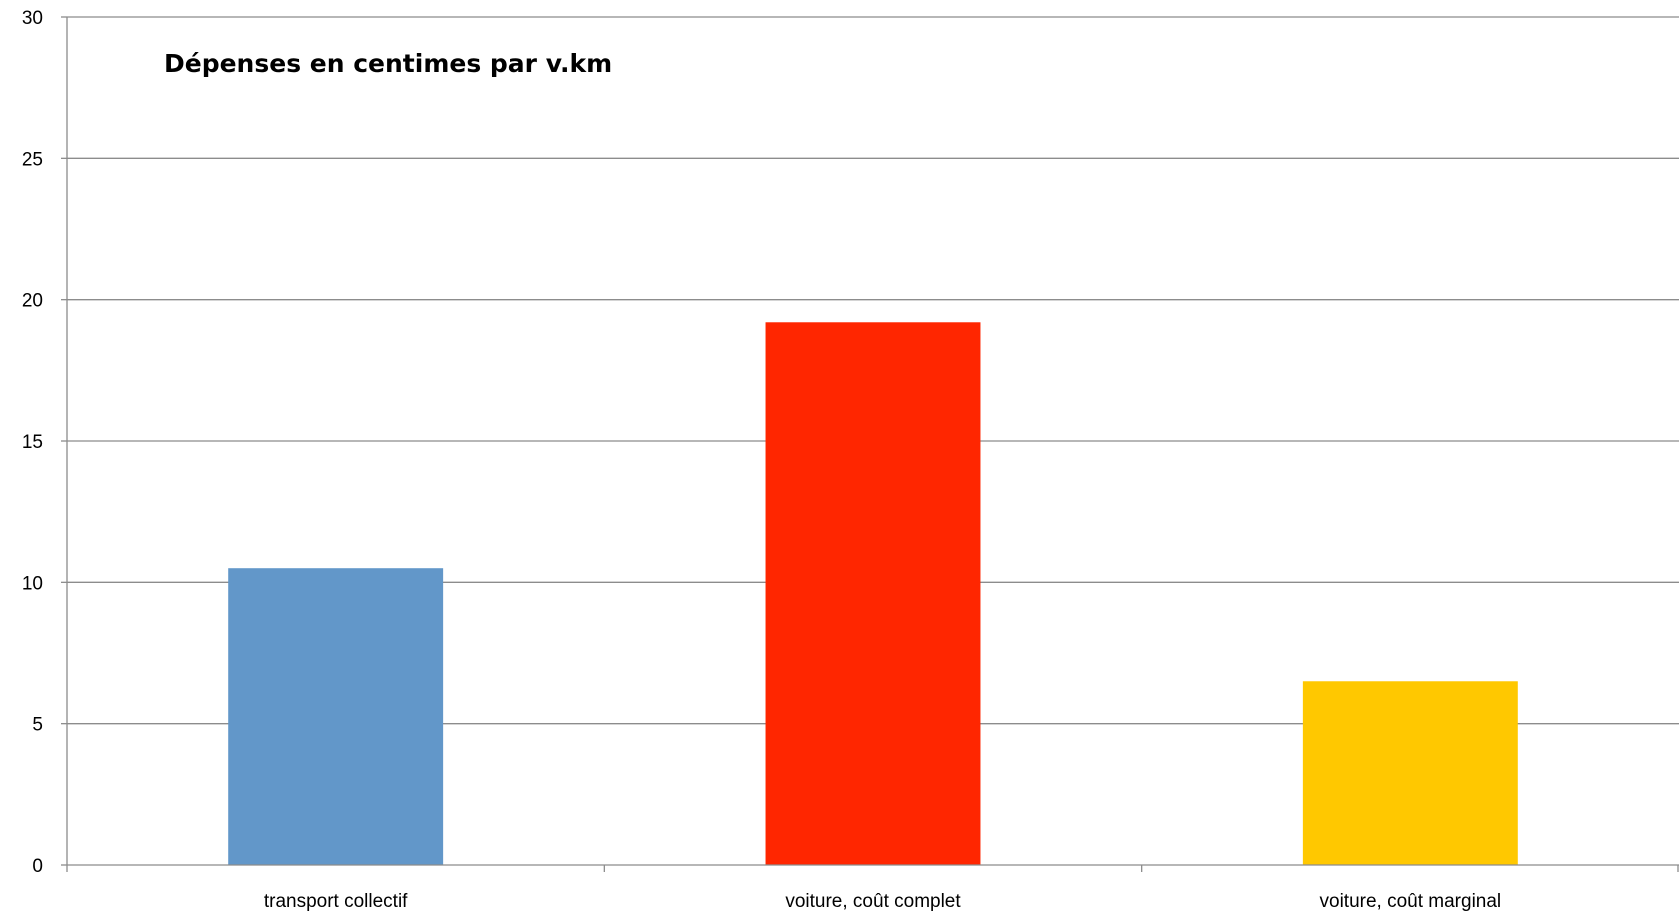 The height and width of the screenshot is (916, 1679). Describe the element at coordinates (32, 18) in the screenshot. I see `y-tick-label: 30` at that location.